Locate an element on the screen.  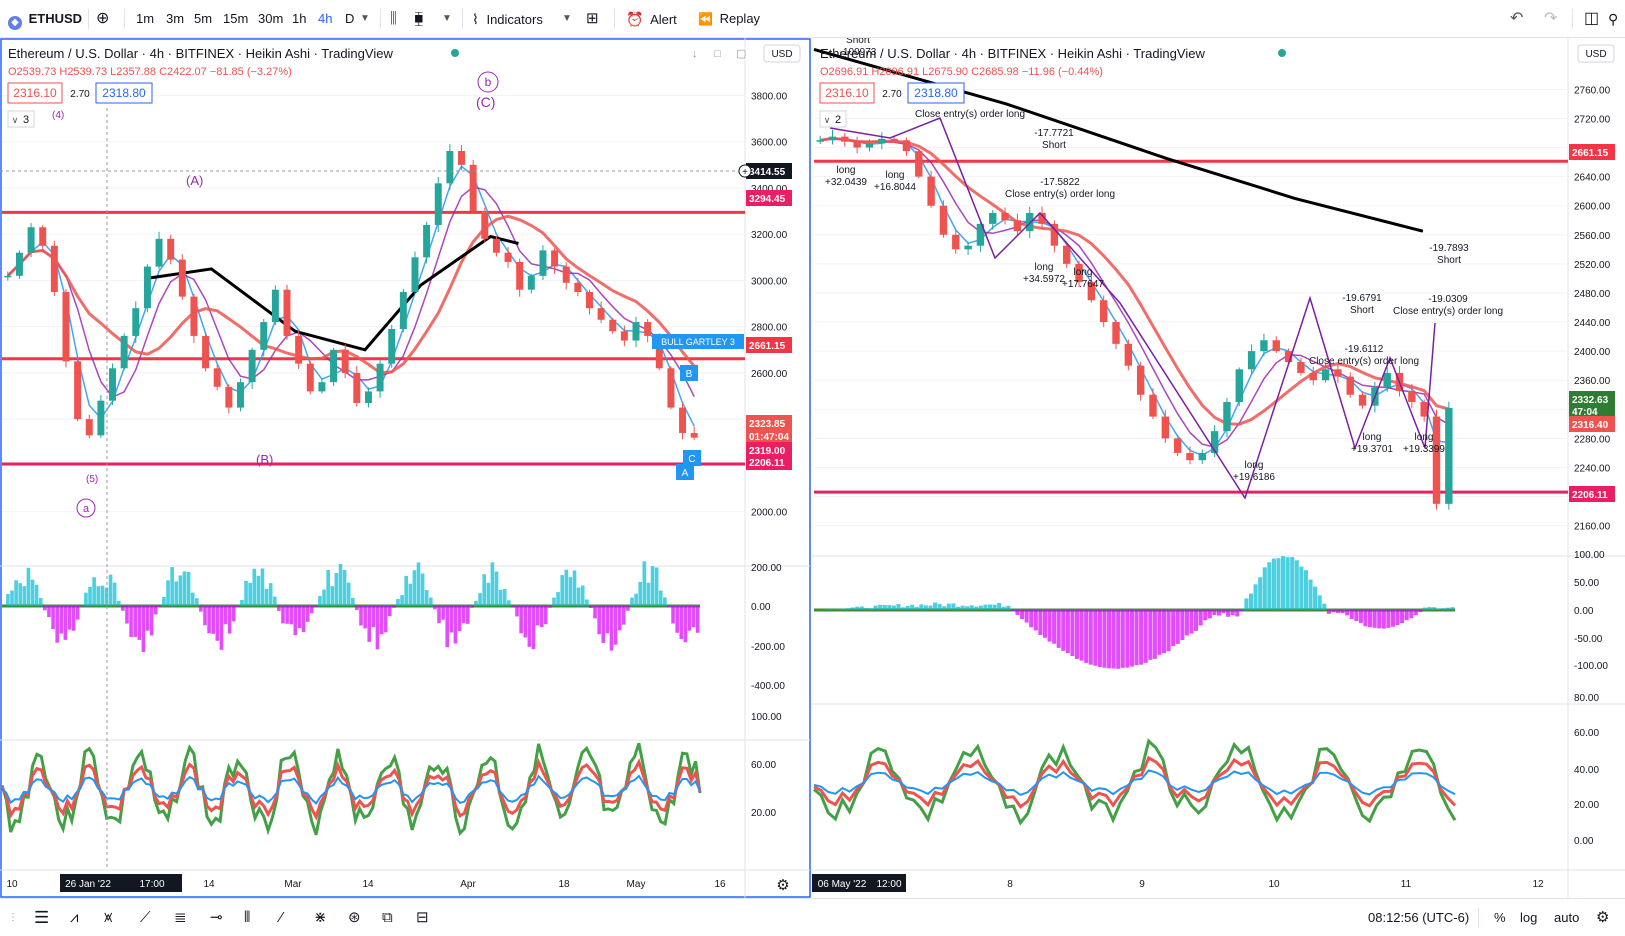
strategy-annotation-text: +19.6186 is located at coordinates (1254, 477).